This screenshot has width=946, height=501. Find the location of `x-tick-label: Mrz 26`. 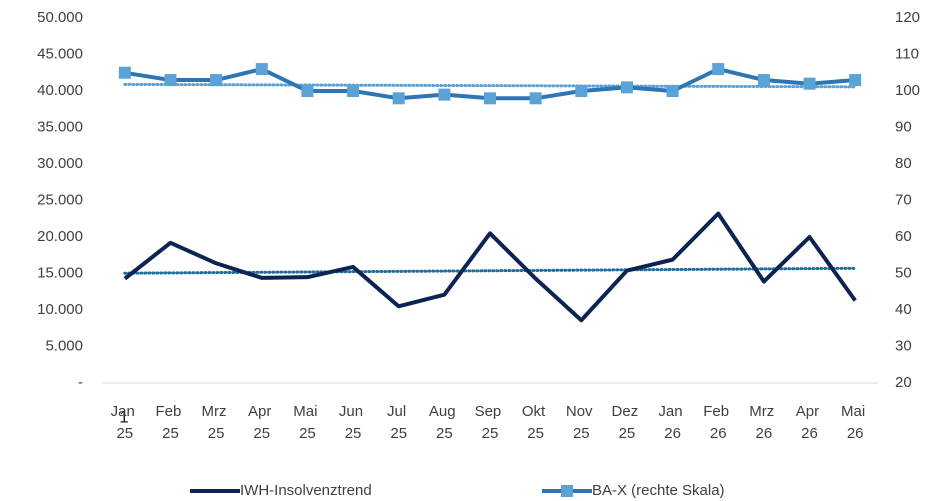

x-tick-label: Mrz 26 is located at coordinates (763, 422).